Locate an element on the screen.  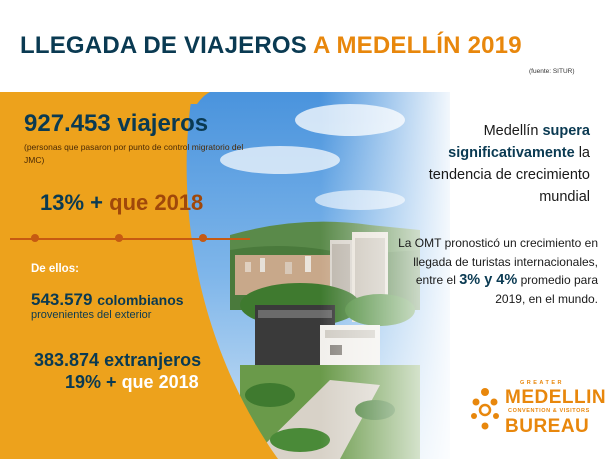
foreigners-growth-suffix: que 2018 is located at coordinates (160, 382).